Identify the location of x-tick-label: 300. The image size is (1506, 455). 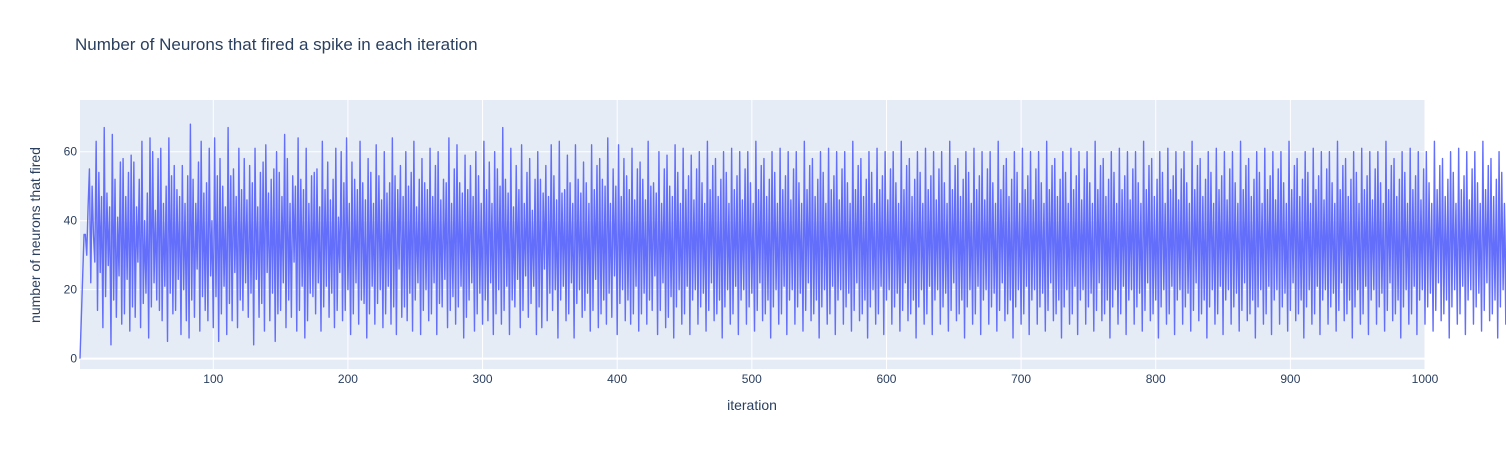
(483, 379).